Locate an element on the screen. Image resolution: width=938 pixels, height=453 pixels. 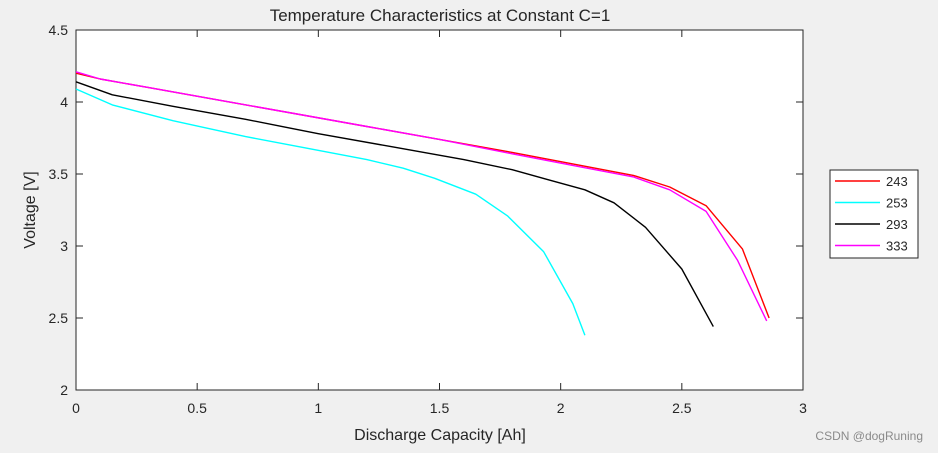
y-axis-label: Voltage [V] is located at coordinates (30, 209).